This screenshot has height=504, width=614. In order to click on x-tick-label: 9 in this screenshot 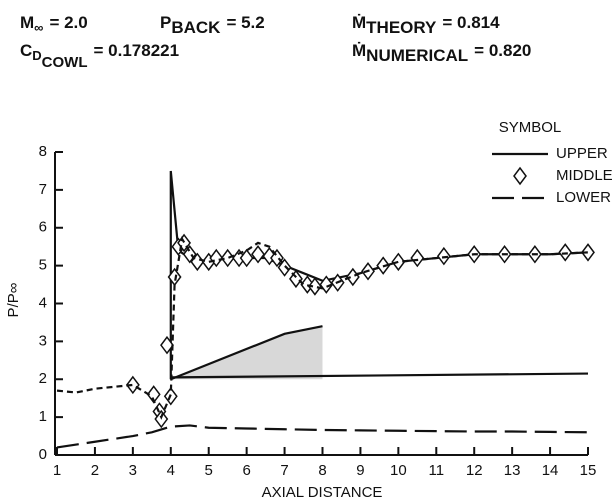, I will do `click(360, 470)`.